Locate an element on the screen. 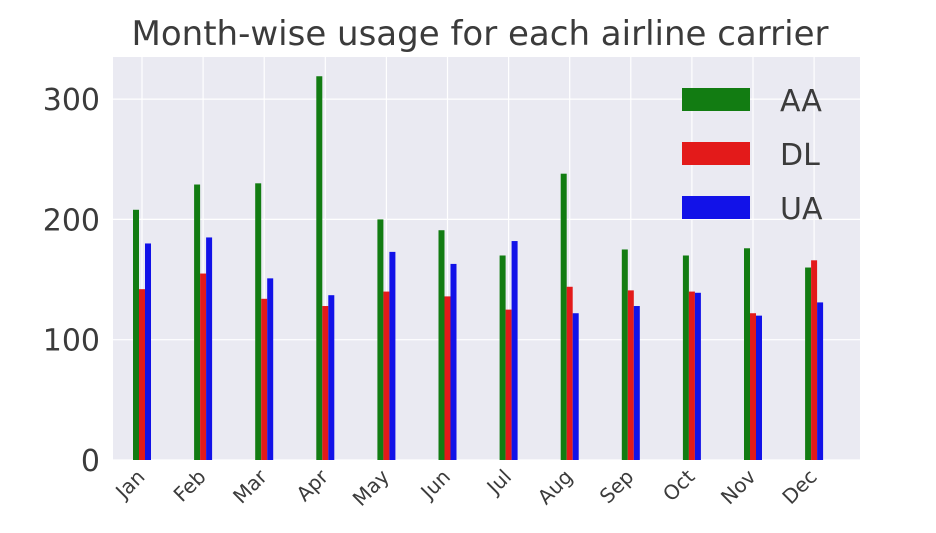 Image resolution: width=936 pixels, height=533 pixels. bar-dl-jul is located at coordinates (508, 384).